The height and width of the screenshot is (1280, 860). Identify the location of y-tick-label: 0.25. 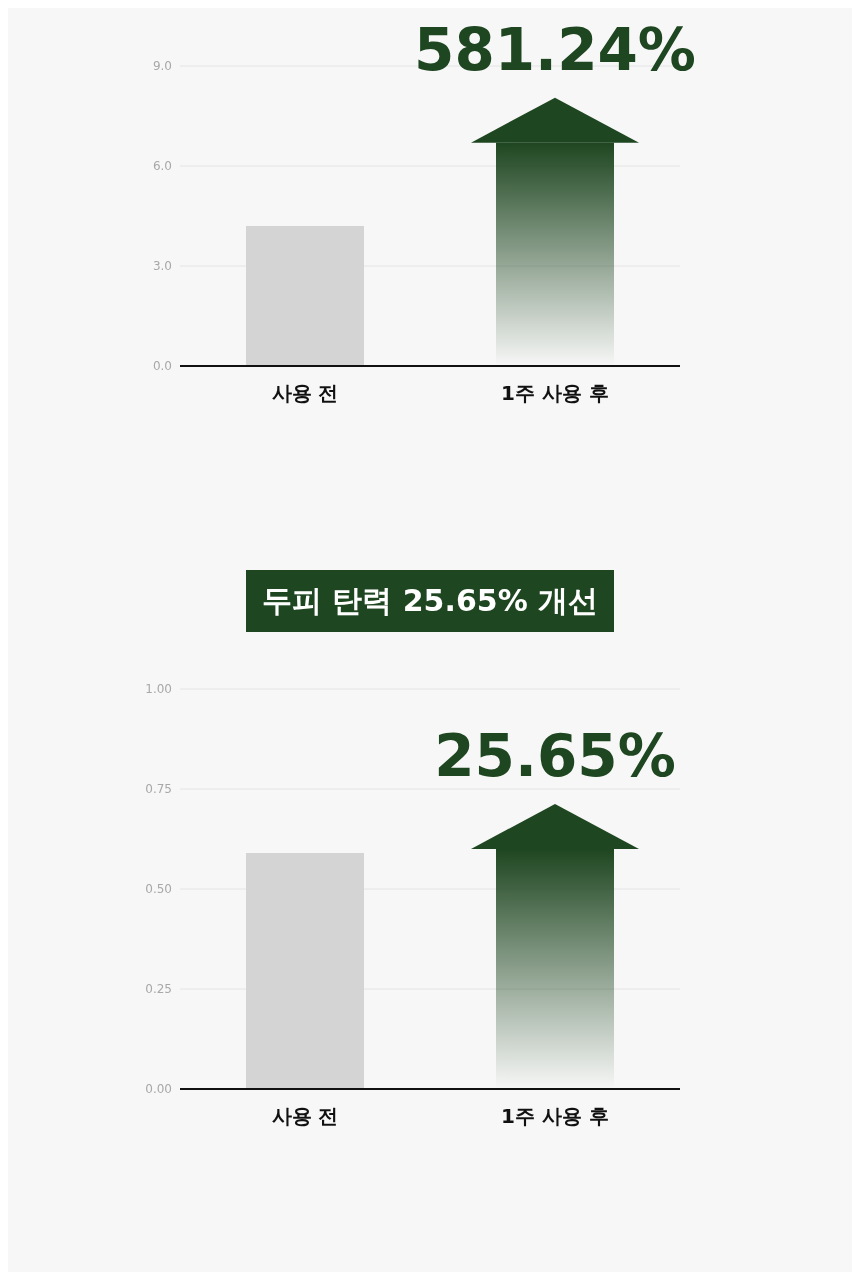
(158, 989).